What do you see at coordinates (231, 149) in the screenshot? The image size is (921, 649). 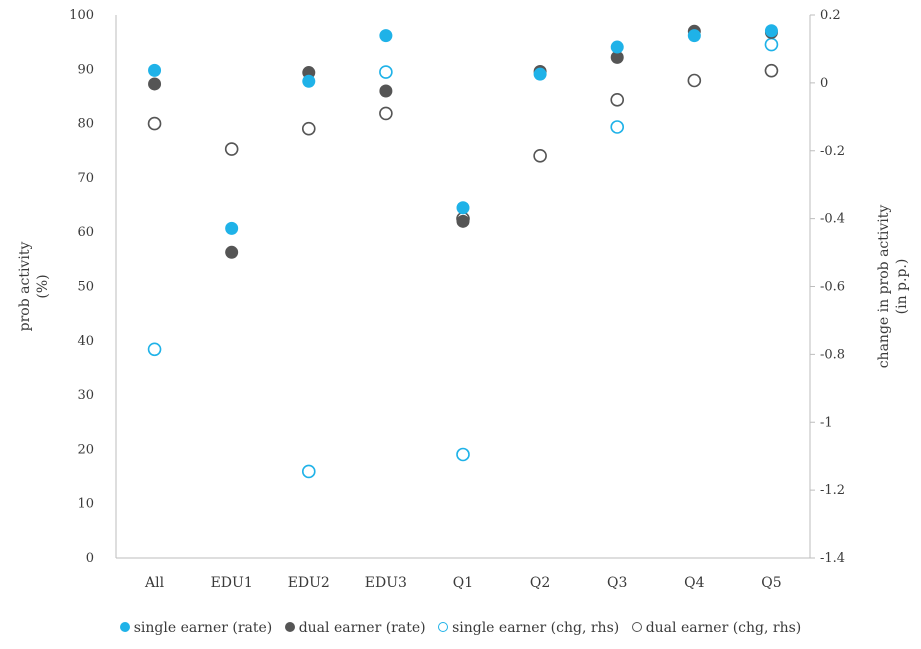 I see `point-dual-earner-chg-rhs--edu1` at bounding box center [231, 149].